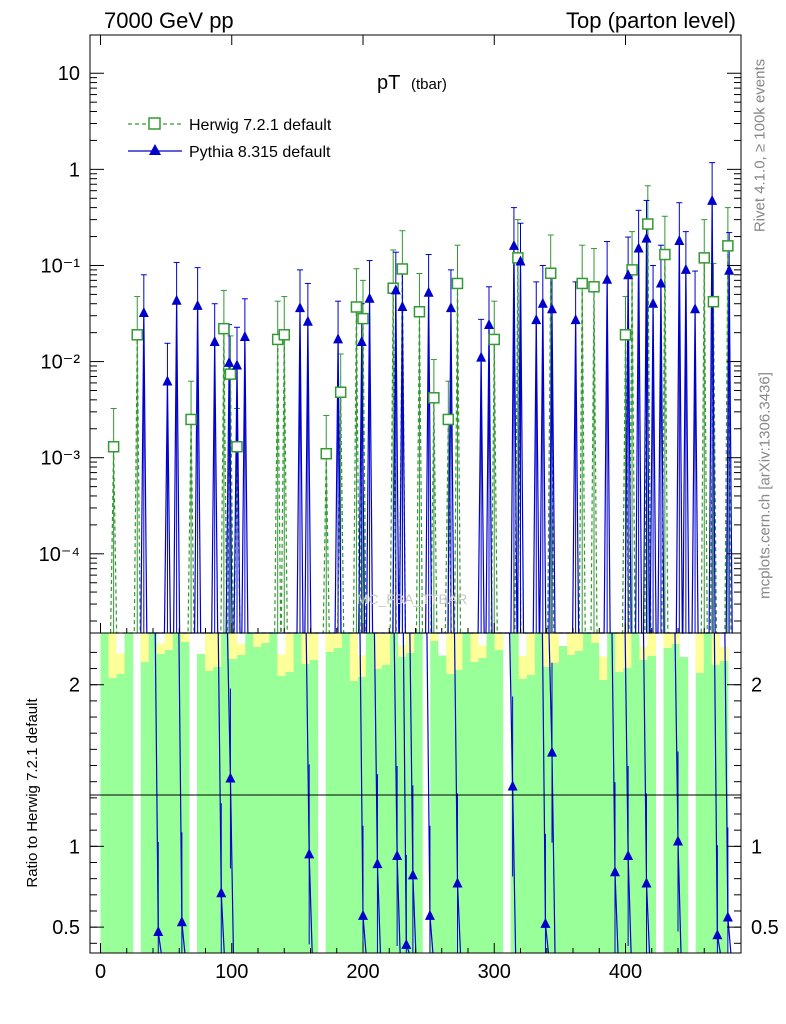 This screenshot has height=1024, width=786. I want to click on x-tick-label: 100, so click(231, 972).